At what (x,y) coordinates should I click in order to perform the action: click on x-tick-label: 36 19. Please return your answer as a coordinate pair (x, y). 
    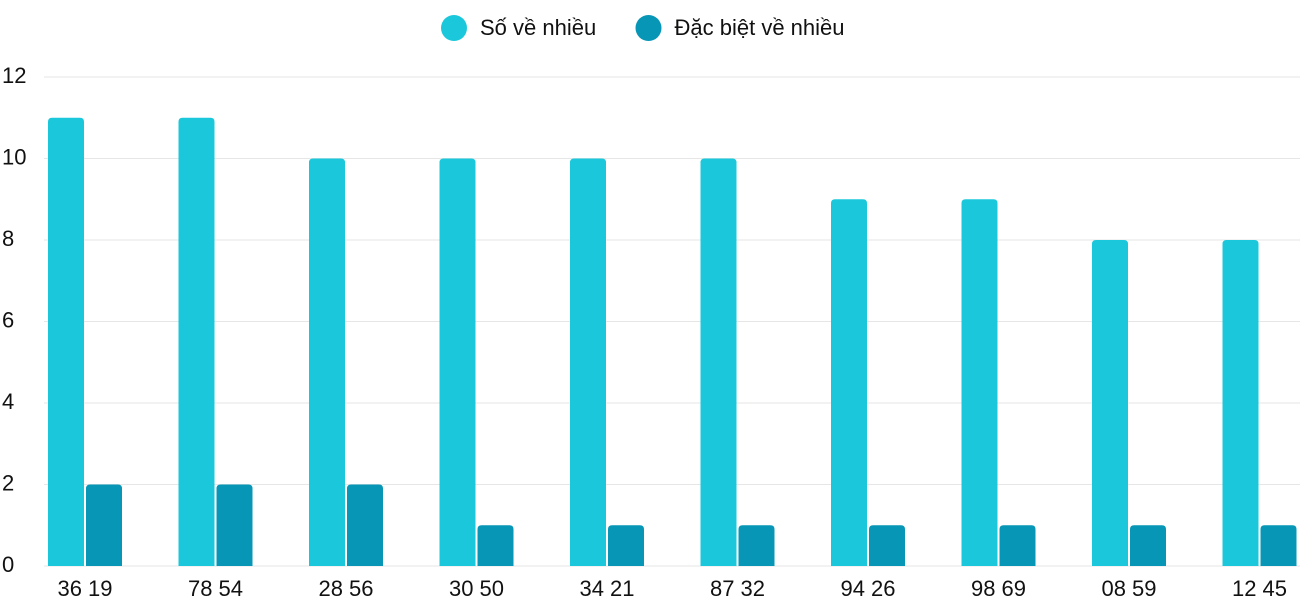
    Looking at the image, I should click on (84, 588).